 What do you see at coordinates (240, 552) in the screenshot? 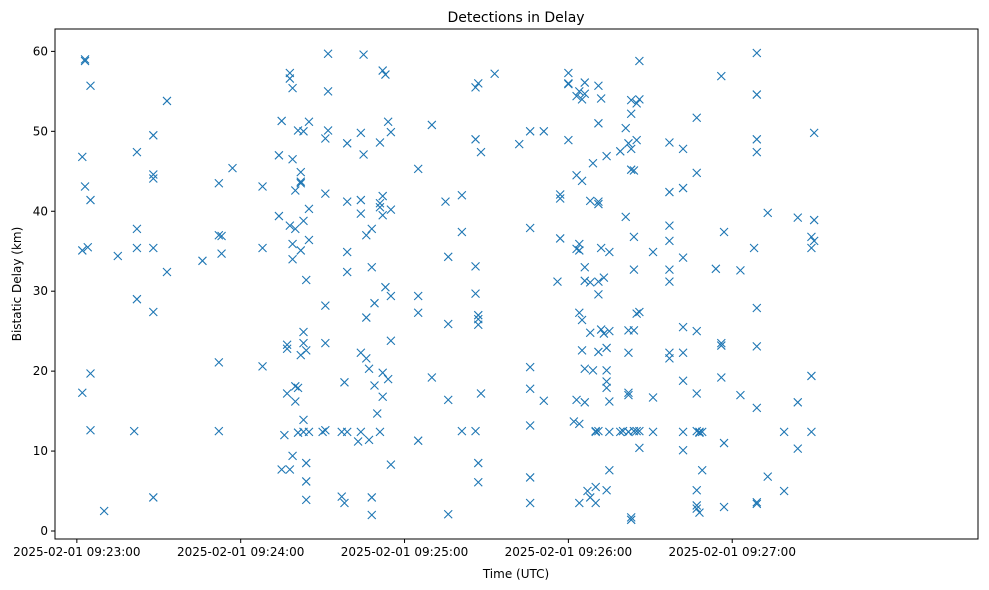
I see `x-tick-label-1: 2025-02-01 09:24:00` at bounding box center [240, 552].